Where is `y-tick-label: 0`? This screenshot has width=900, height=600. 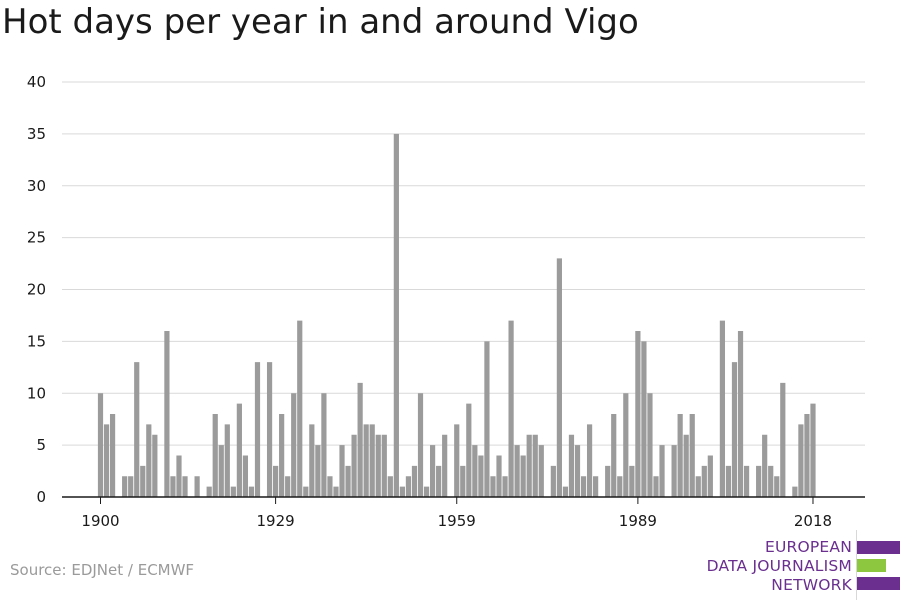 y-tick-label: 0 is located at coordinates (41, 497).